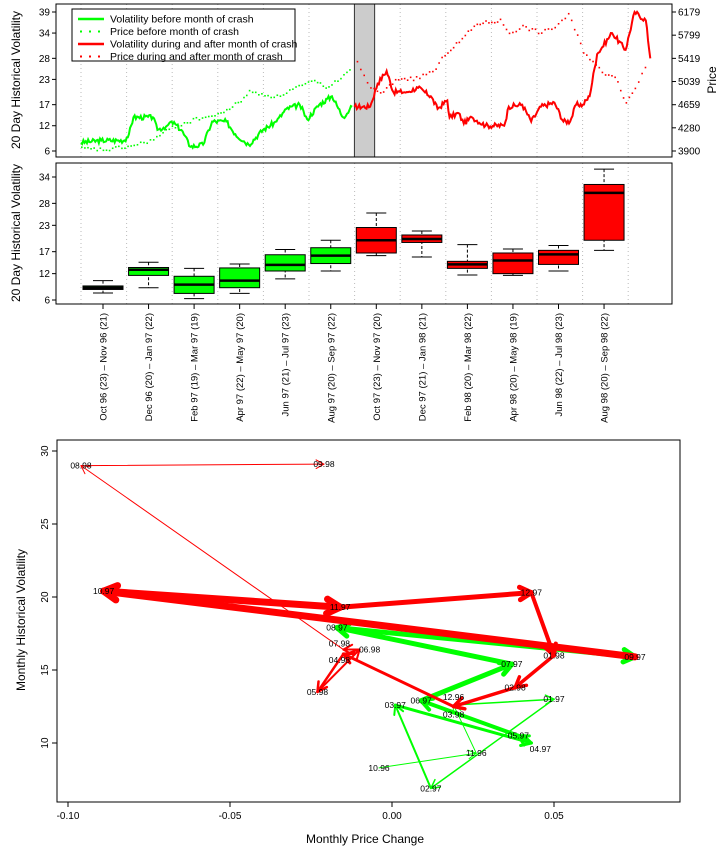 Image resolution: width=724 pixels, height=852 pixels. What do you see at coordinates (554, 699) in the screenshot?
I see `point-label: 01.97` at bounding box center [554, 699].